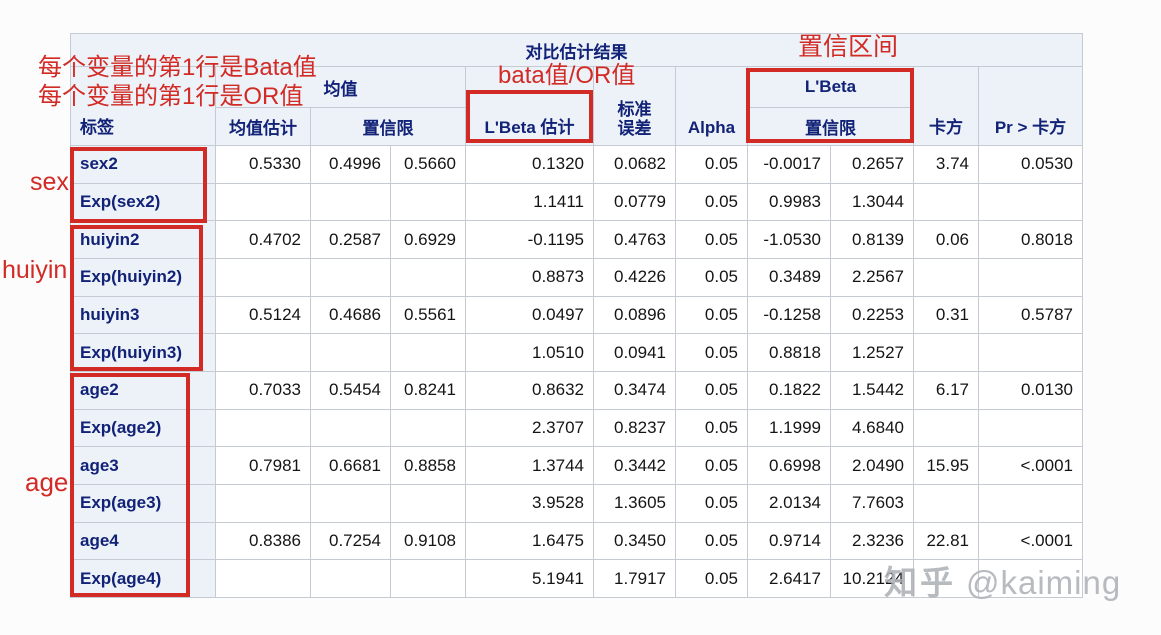 The height and width of the screenshot is (635, 1161). Describe the element at coordinates (529, 202) in the screenshot. I see `cell-lbeta: 1.1411` at that location.